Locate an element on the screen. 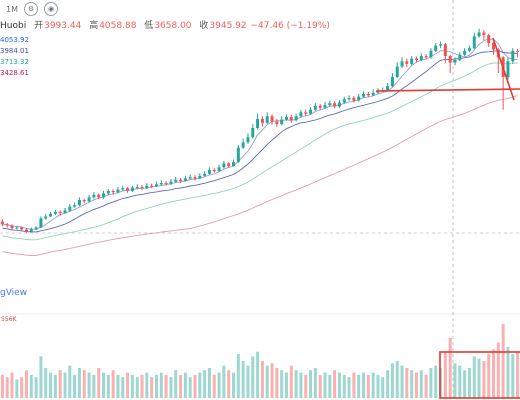 This screenshot has height=400, width=520. high-label: 高 is located at coordinates (94, 26).